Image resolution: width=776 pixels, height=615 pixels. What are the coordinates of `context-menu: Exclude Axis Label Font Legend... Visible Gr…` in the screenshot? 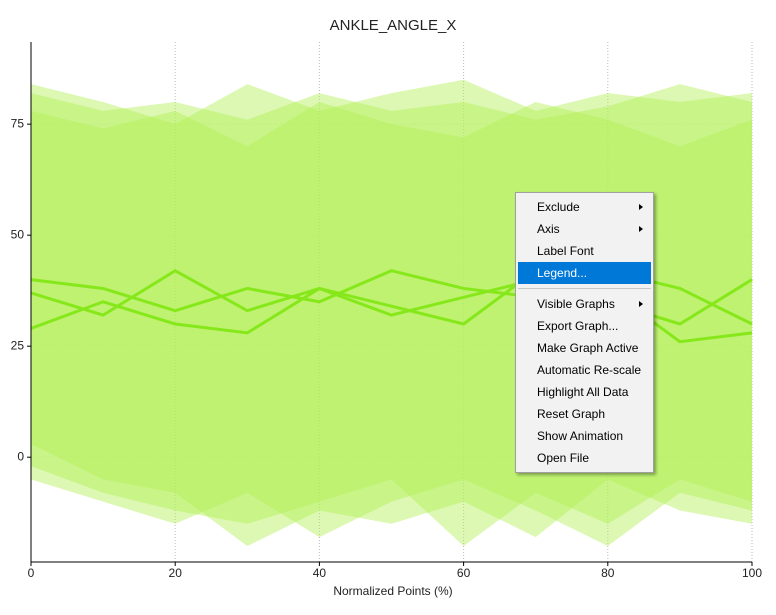 It's located at (584, 332).